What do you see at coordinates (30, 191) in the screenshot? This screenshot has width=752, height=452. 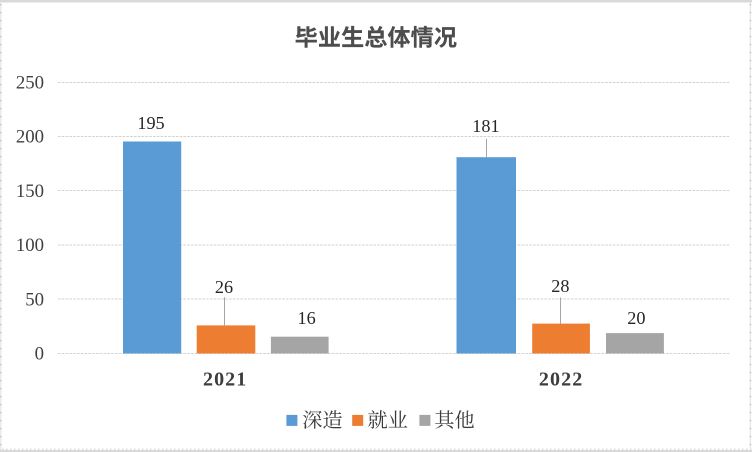 I see `svg-text: 150` at bounding box center [30, 191].